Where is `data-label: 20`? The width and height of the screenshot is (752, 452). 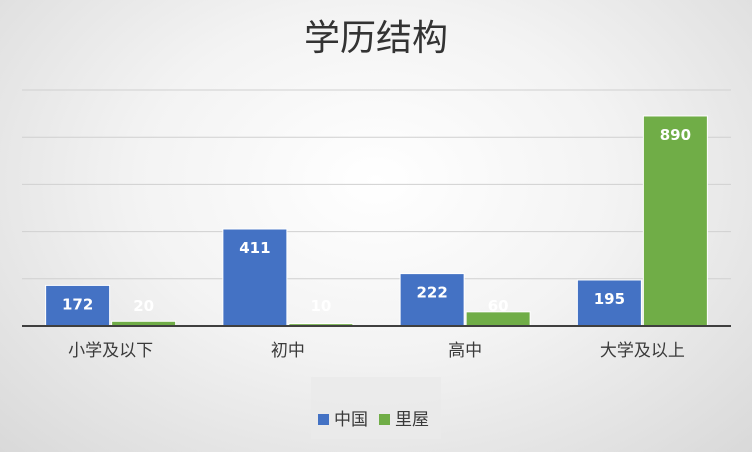 data-label: 20 is located at coordinates (143, 306).